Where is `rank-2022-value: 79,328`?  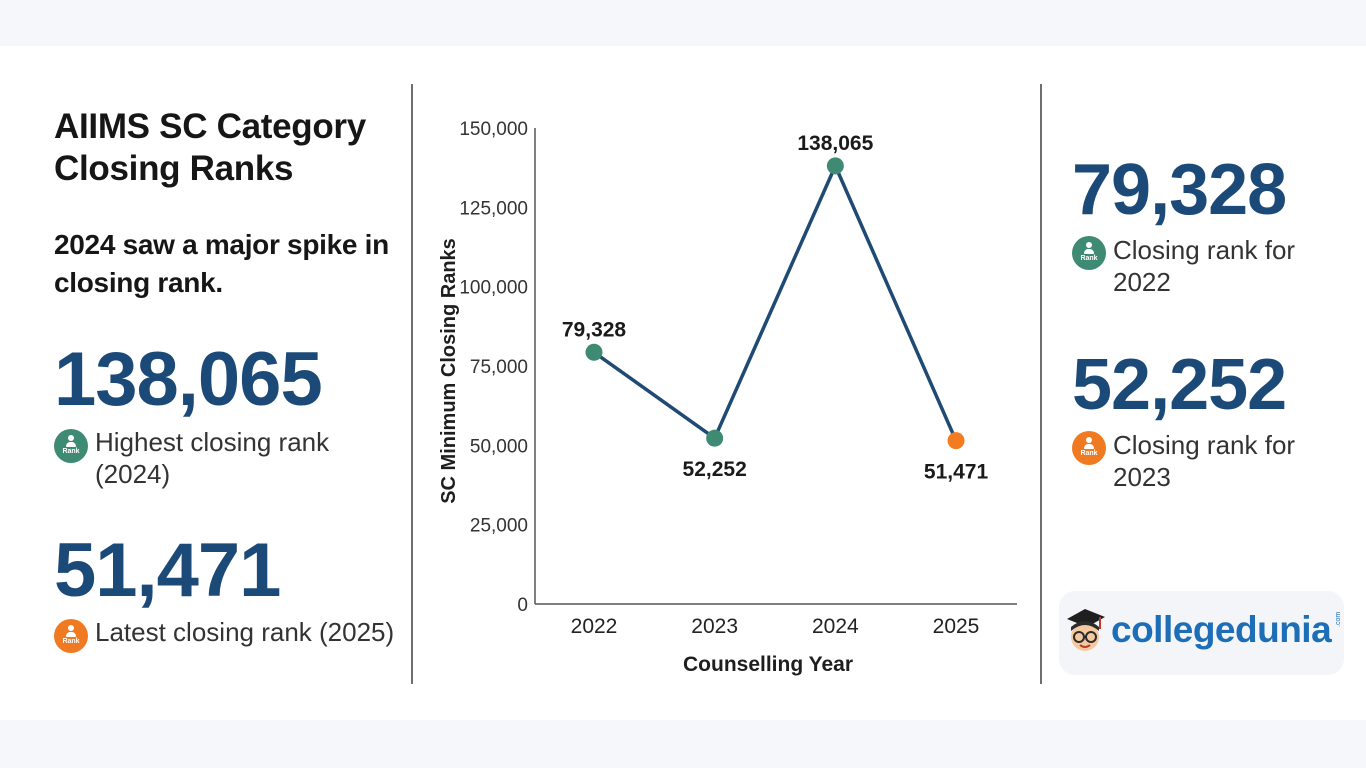
rank-2022-value: 79,328 is located at coordinates (1179, 190).